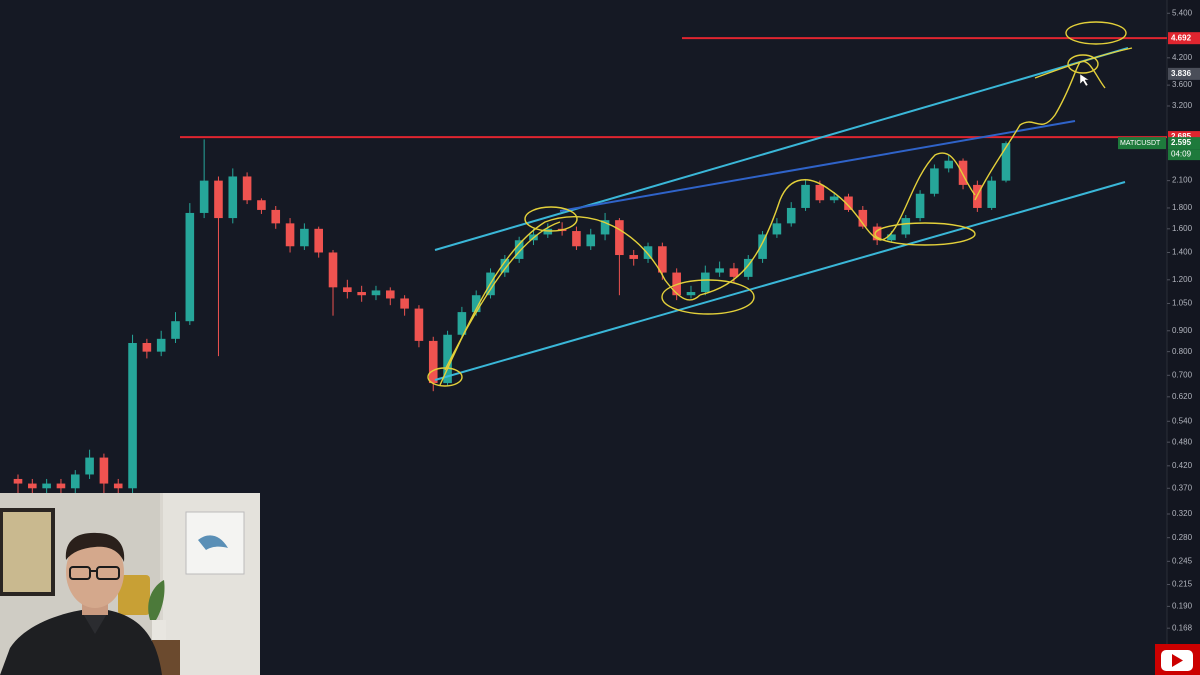  I want to click on collar, so click(95, 623).